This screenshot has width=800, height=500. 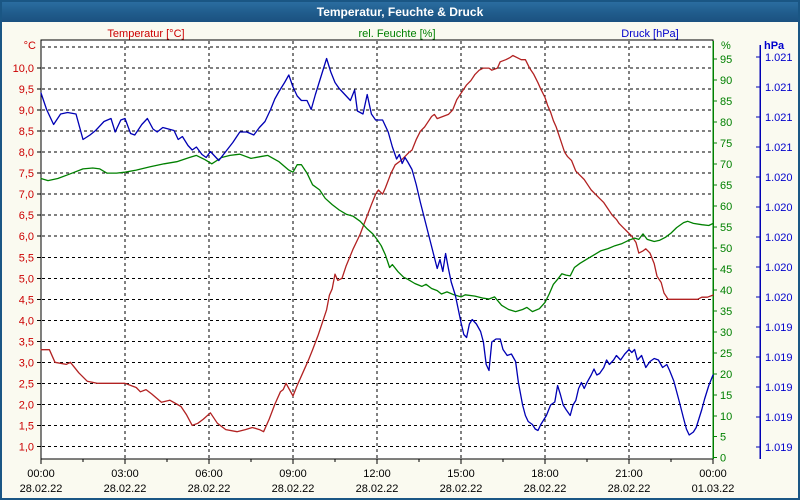 What do you see at coordinates (26, 447) in the screenshot?
I see `svg-text: 1,0` at bounding box center [26, 447].